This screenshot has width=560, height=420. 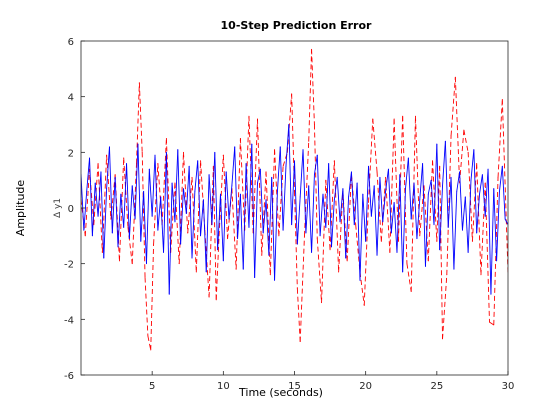 I want to click on x-tick-label: 25, so click(x=436, y=386).